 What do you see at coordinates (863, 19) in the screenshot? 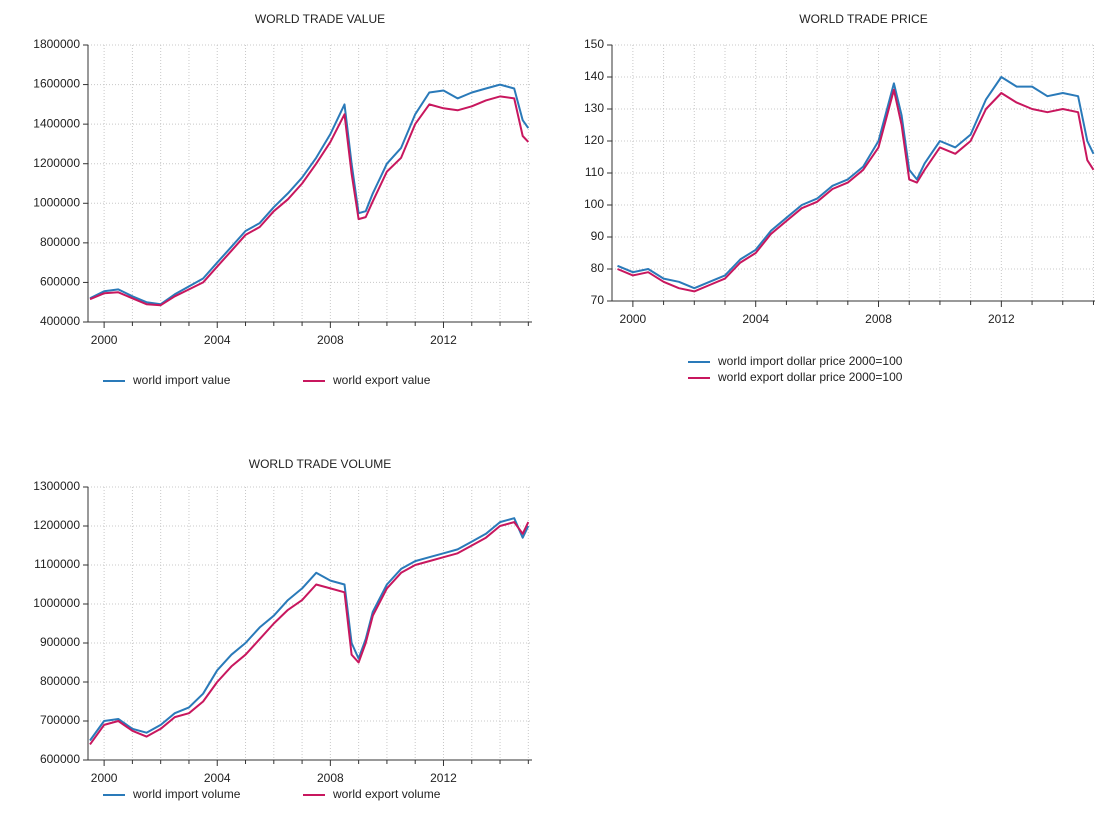
I see `chart-title: WORLD TRADE PRICE` at bounding box center [863, 19].